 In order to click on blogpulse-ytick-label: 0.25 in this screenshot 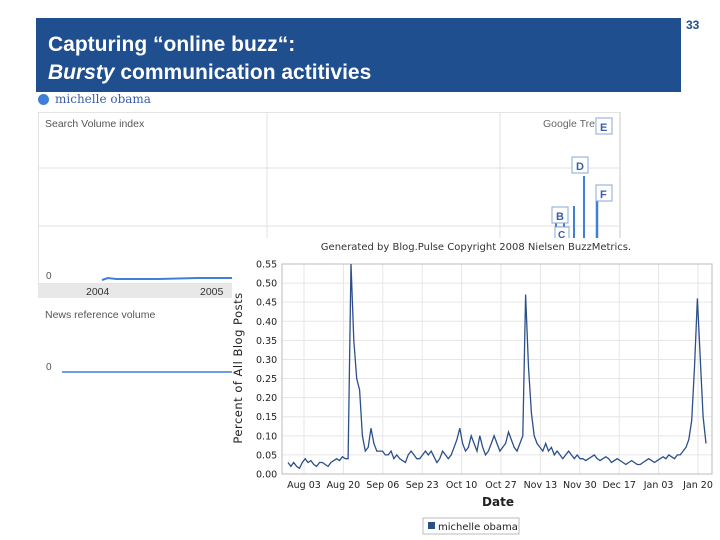, I will do `click(266, 379)`.